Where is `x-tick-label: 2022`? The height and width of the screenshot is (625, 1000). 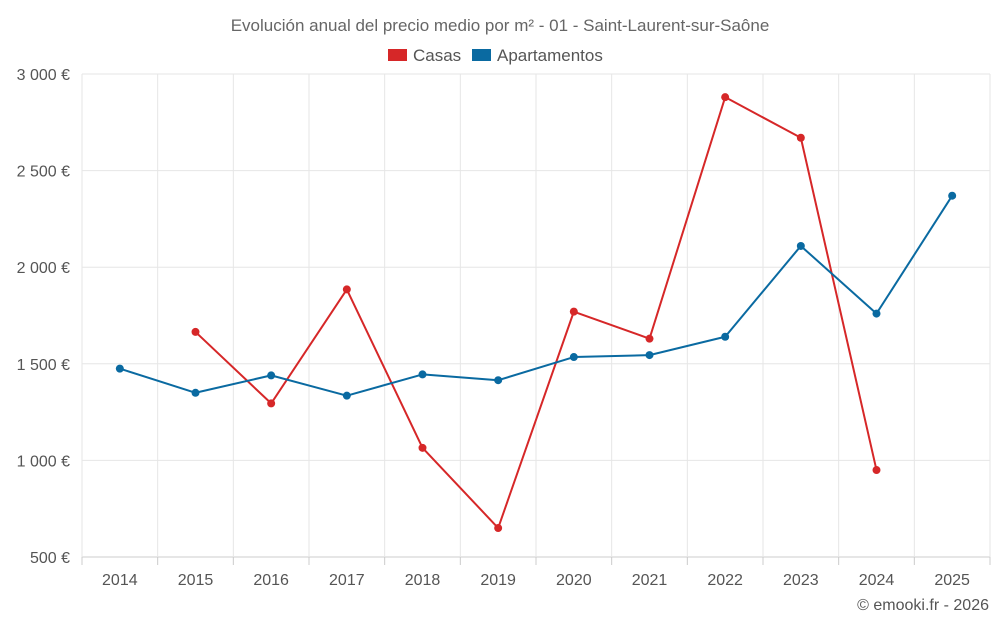 x-tick-label: 2022 is located at coordinates (725, 580).